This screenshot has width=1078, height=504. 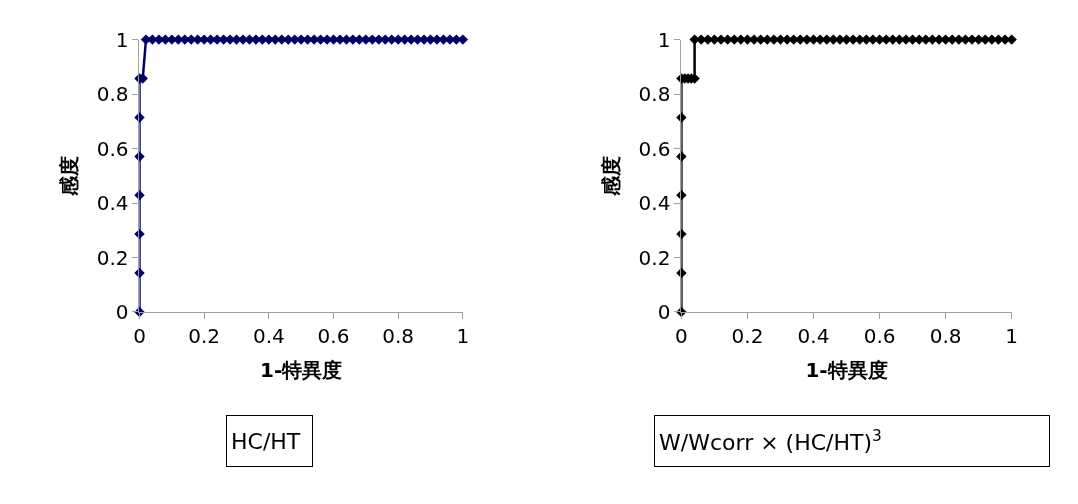 I want to click on text: HC/HT, so click(x=266, y=441).